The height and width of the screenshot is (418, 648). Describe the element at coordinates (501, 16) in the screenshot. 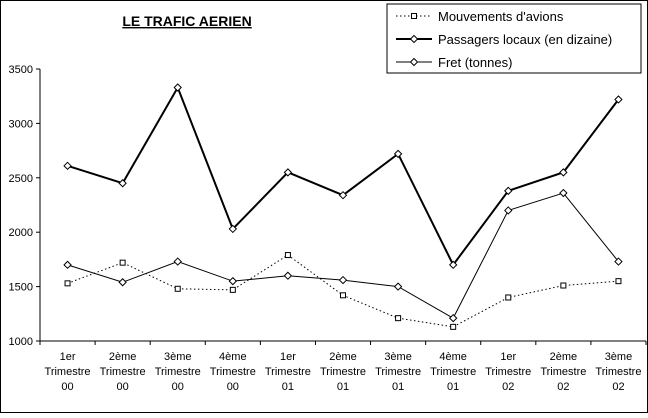

I see `legend-label: Mouvements d'avions` at that location.